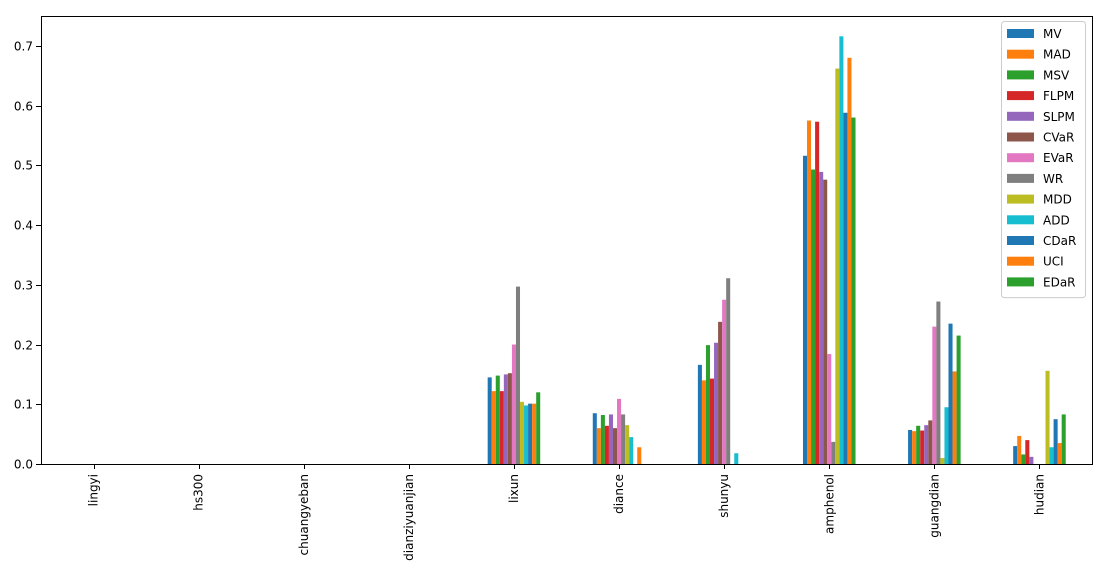 The height and width of the screenshot is (580, 1105). Describe the element at coordinates (23, 346) in the screenshot. I see `y-tick-label: 0.2` at that location.